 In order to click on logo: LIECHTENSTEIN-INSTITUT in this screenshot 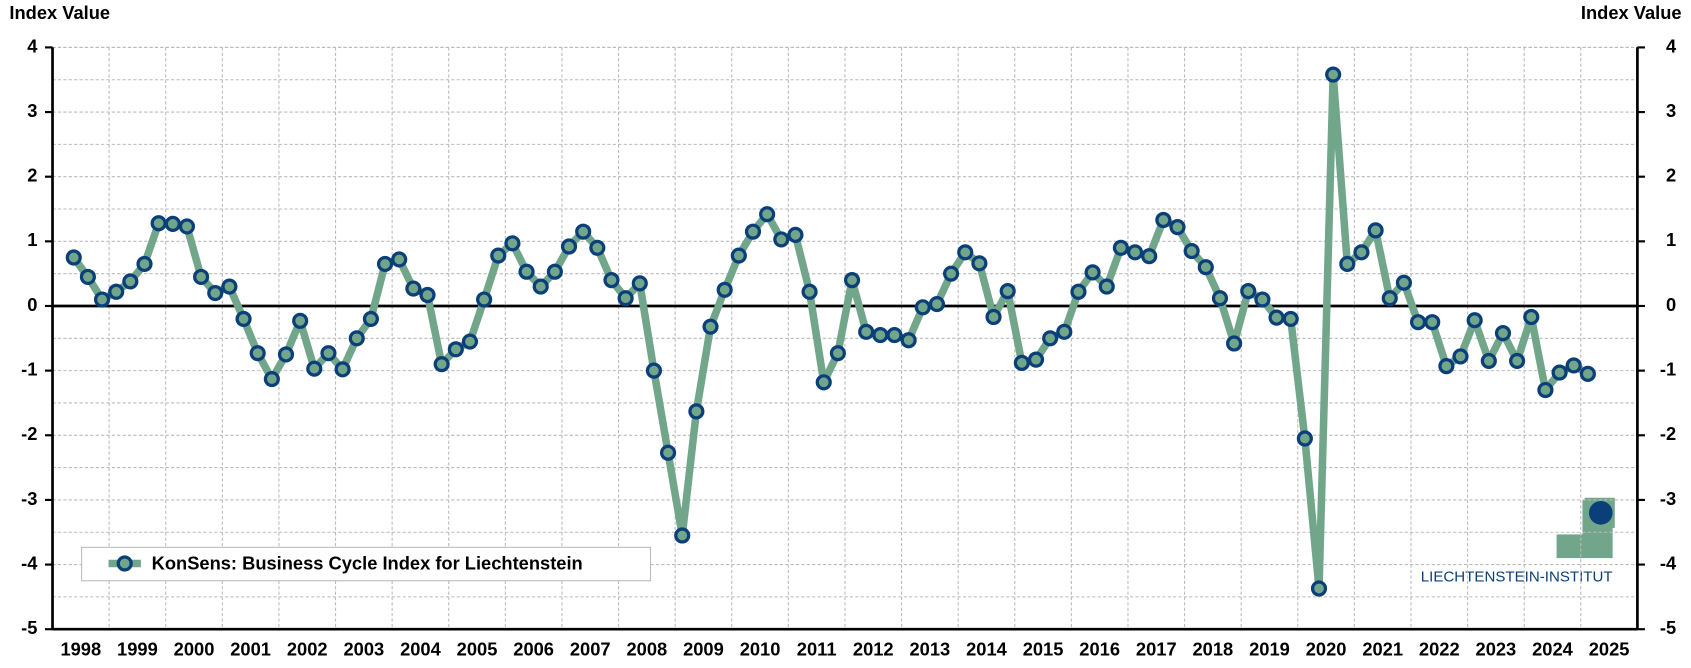, I will do `click(1518, 540)`.